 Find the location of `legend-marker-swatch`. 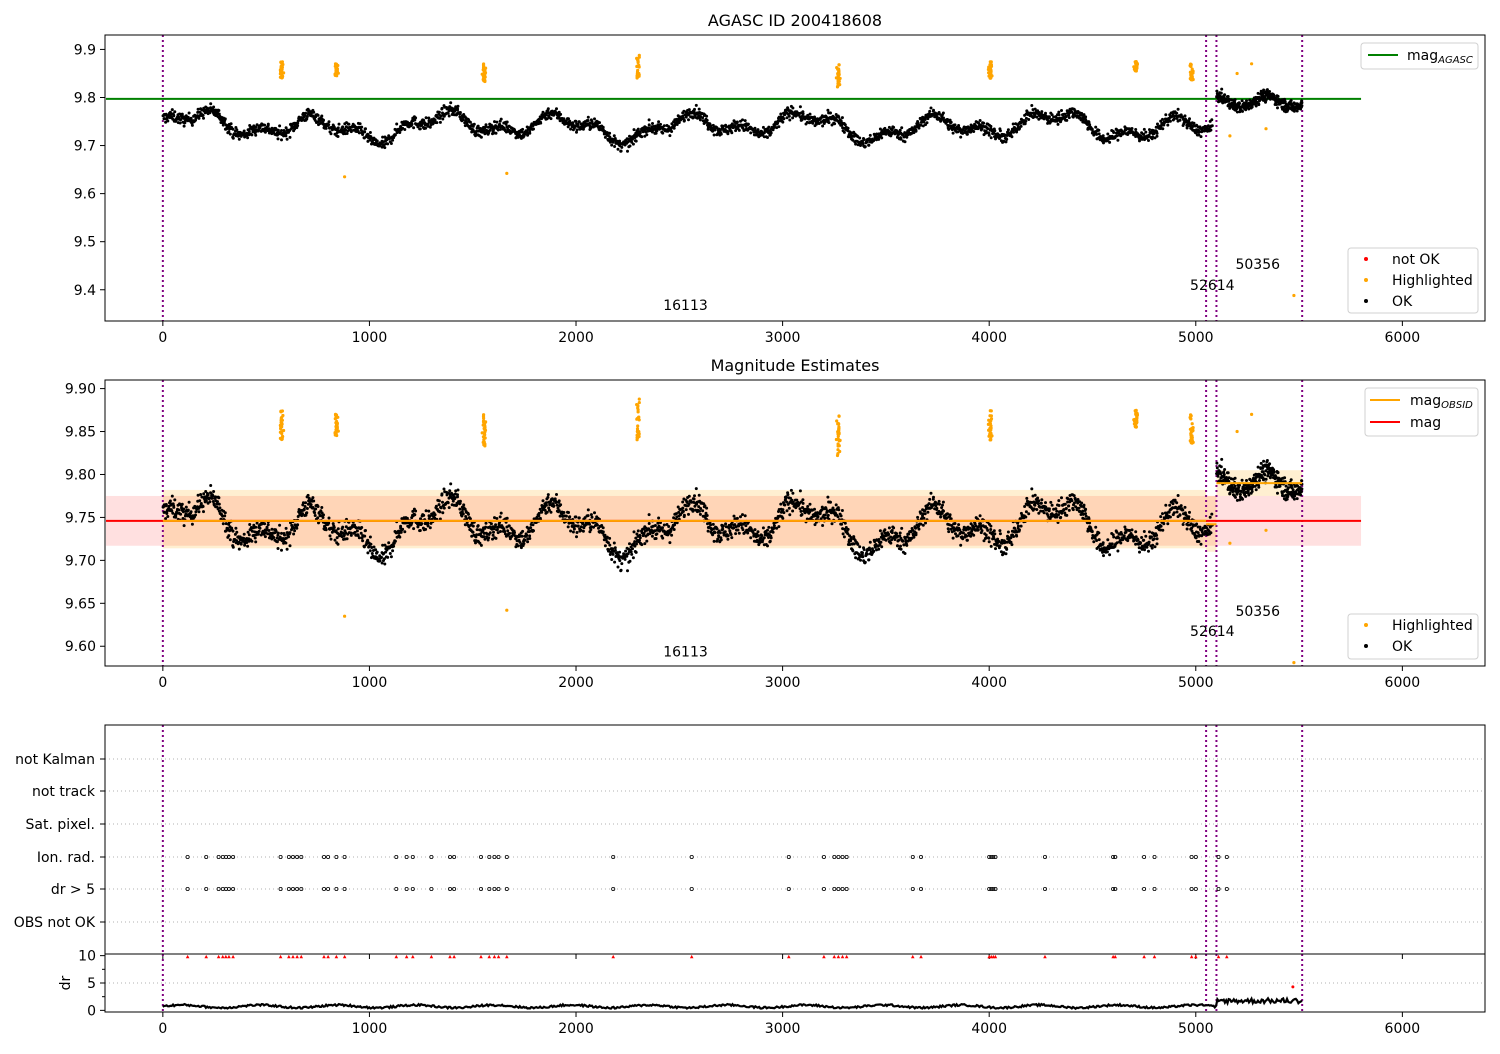

legend-marker-swatch is located at coordinates (1366, 301).